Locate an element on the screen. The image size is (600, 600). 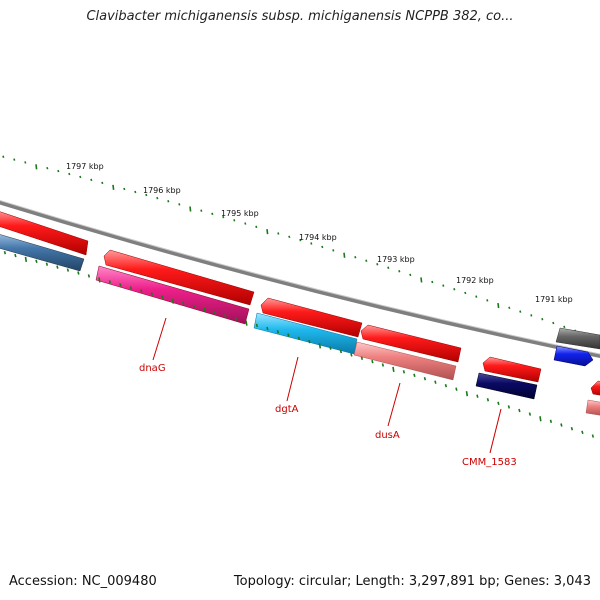
scale-label-1797: 1797 kbp is located at coordinates (85, 166).